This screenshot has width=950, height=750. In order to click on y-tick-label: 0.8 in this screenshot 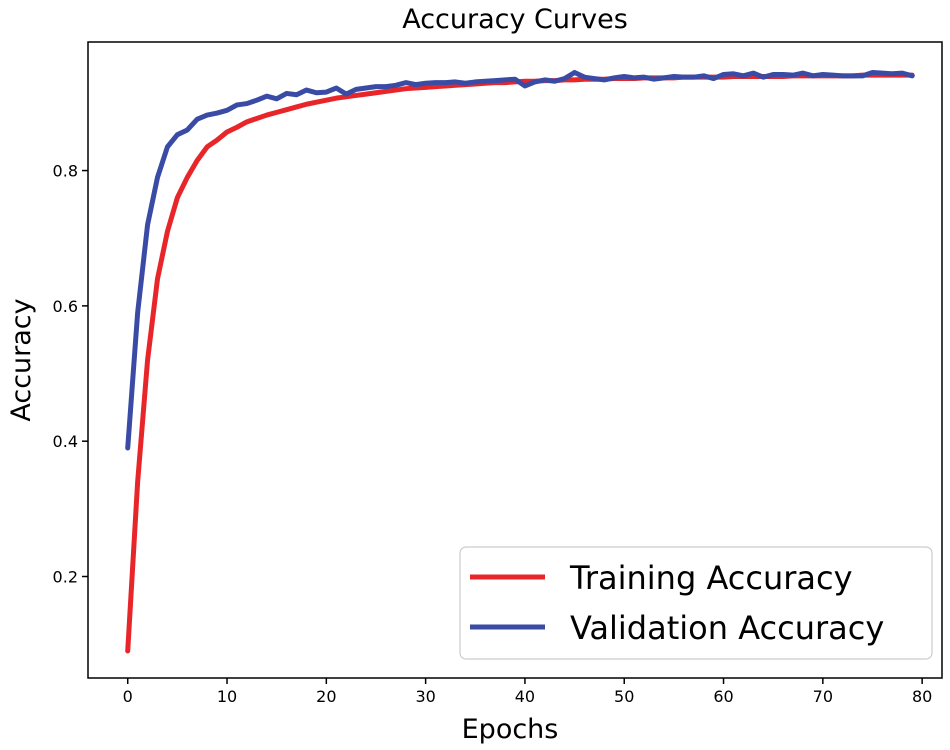, I will do `click(65, 171)`.